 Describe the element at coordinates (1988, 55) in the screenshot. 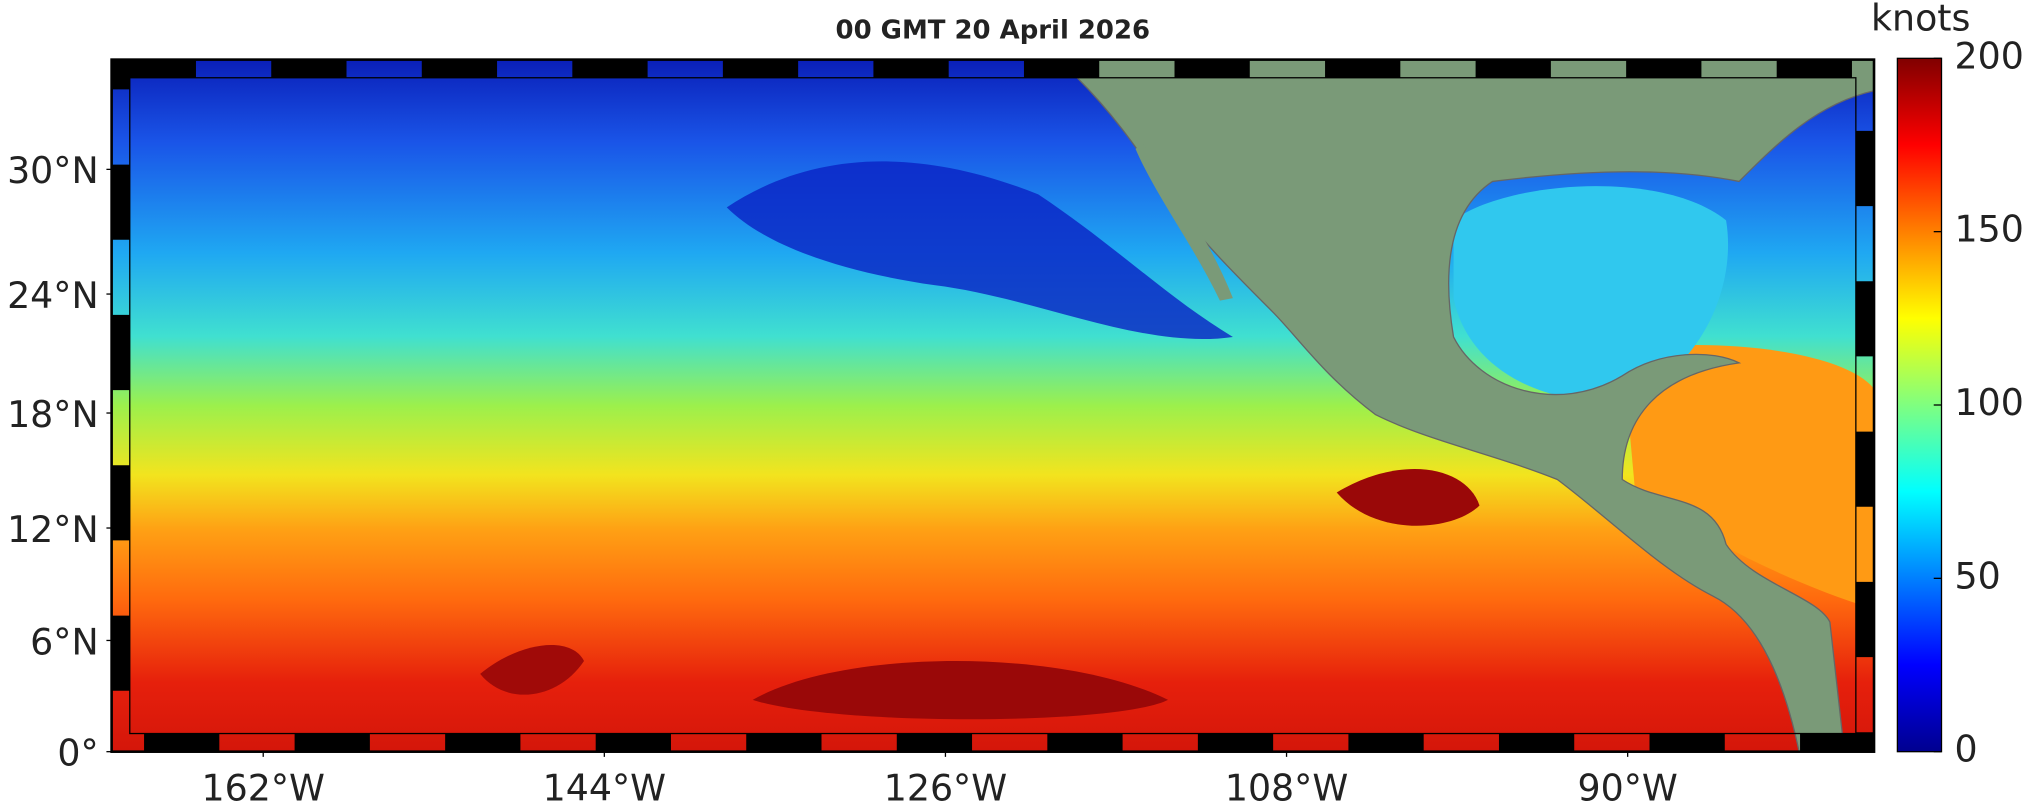

I see `colorbar-tick-label: 200` at that location.